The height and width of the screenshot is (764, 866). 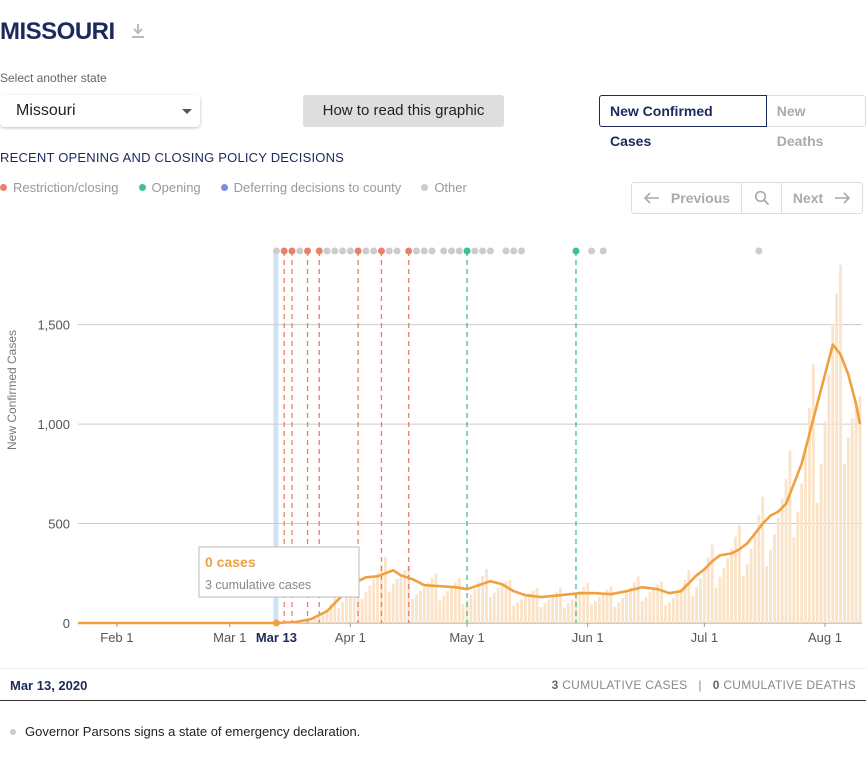 I want to click on next-button: Next, so click(x=822, y=198).